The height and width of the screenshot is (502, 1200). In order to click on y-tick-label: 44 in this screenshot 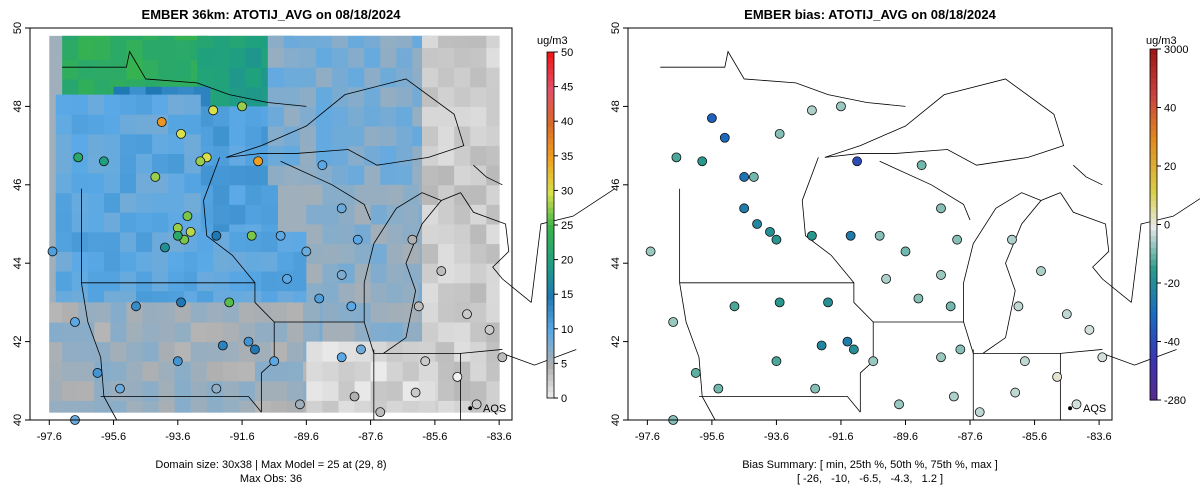, I will do `click(616, 263)`.